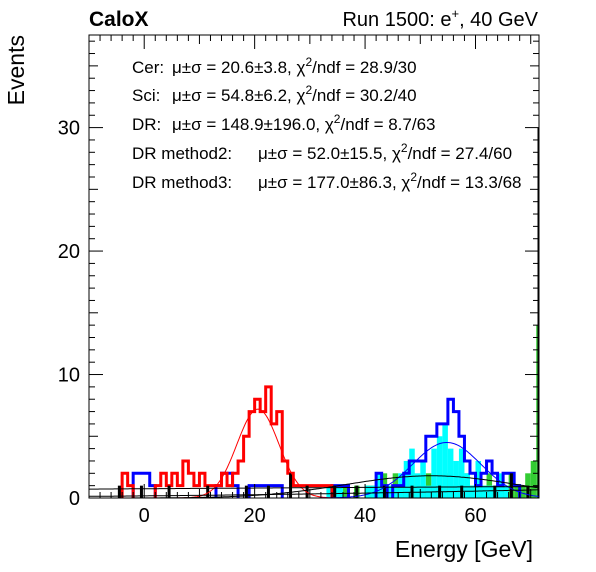 The height and width of the screenshot is (572, 596). Describe the element at coordinates (148, 67) in the screenshot. I see `legend-label: Cer:` at that location.